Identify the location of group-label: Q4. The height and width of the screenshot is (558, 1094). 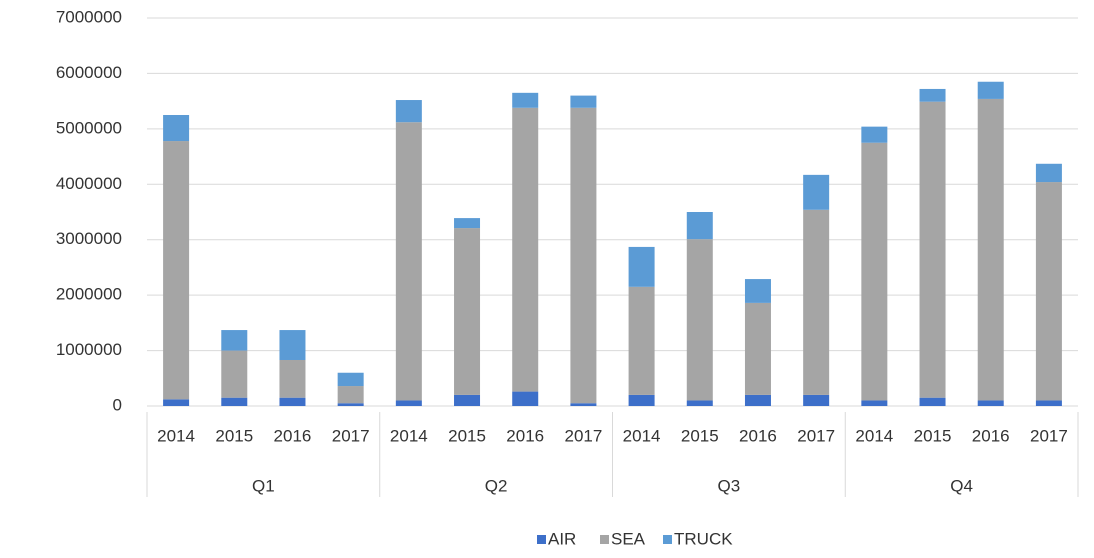
(961, 485).